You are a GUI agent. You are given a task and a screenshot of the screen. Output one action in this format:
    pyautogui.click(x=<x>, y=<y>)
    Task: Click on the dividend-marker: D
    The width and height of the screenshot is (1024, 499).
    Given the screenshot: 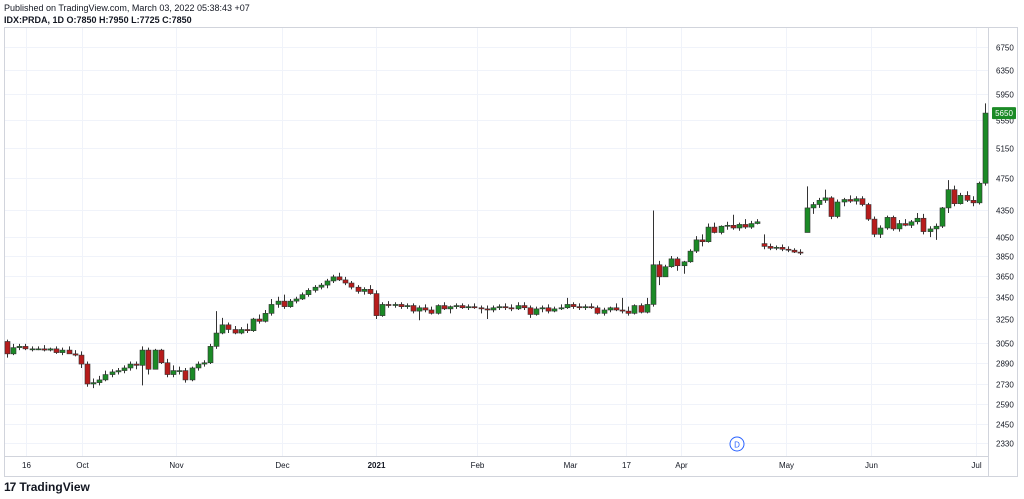 What is the action you would take?
    pyautogui.click(x=737, y=444)
    